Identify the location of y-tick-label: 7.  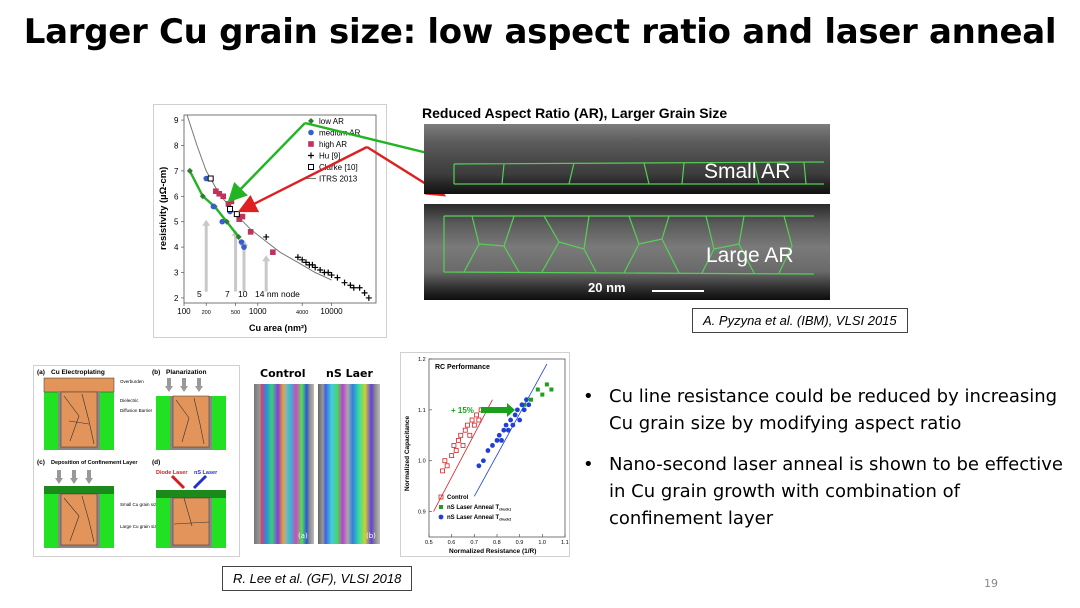
(176, 171).